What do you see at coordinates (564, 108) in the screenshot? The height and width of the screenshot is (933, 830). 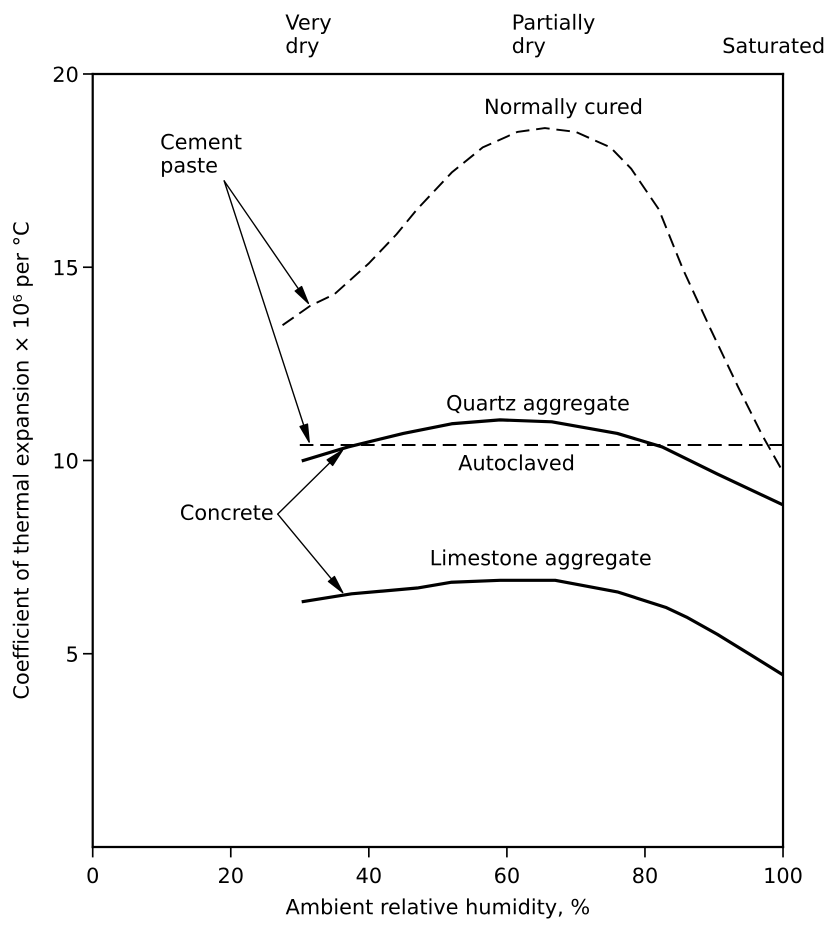 I see `series-label: Normally cured` at bounding box center [564, 108].